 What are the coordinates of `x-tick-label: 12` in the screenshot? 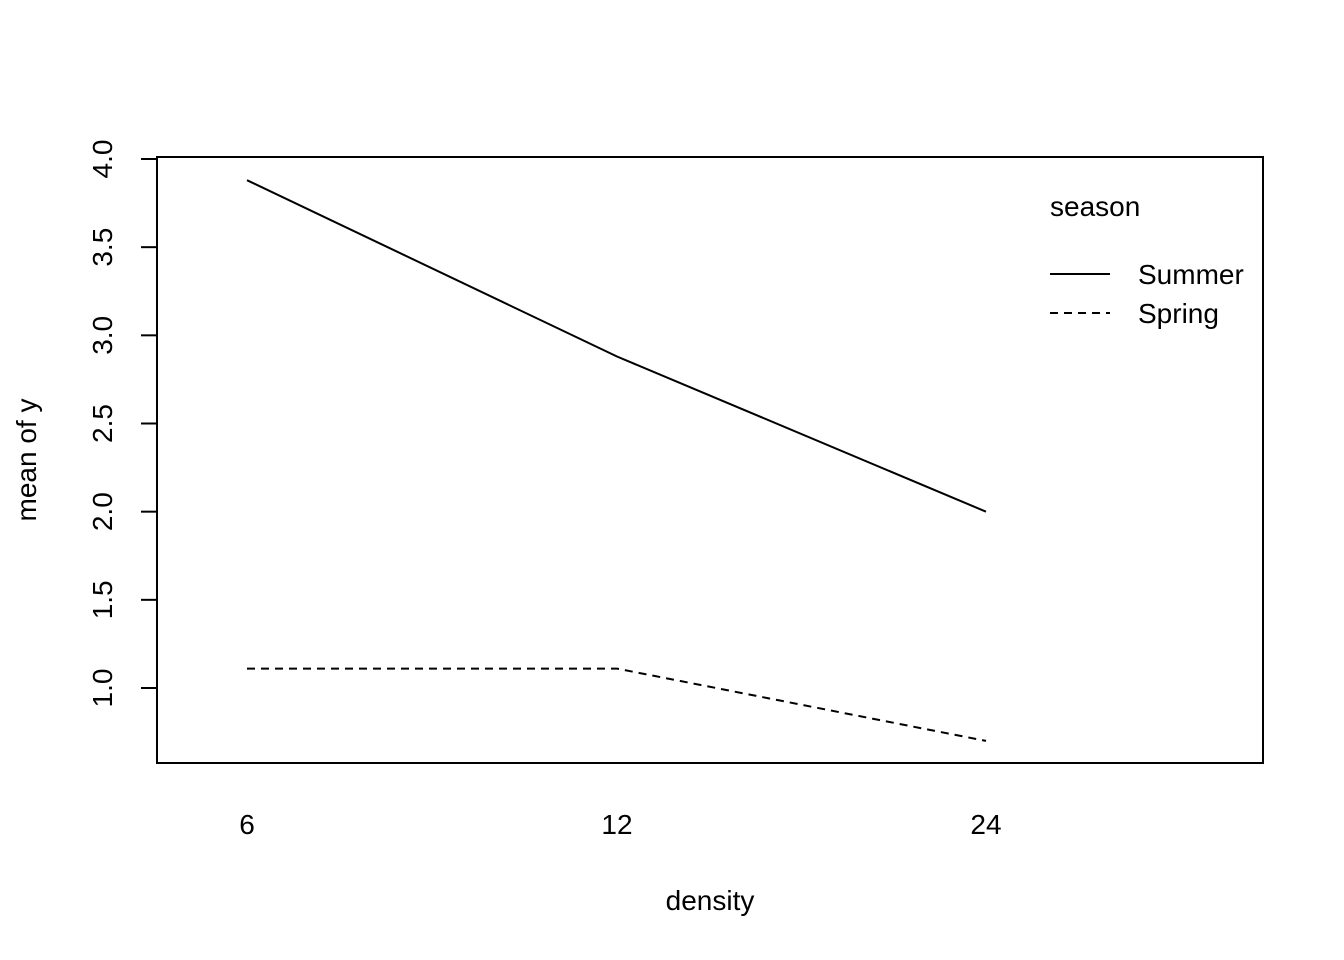 It's located at (616, 824).